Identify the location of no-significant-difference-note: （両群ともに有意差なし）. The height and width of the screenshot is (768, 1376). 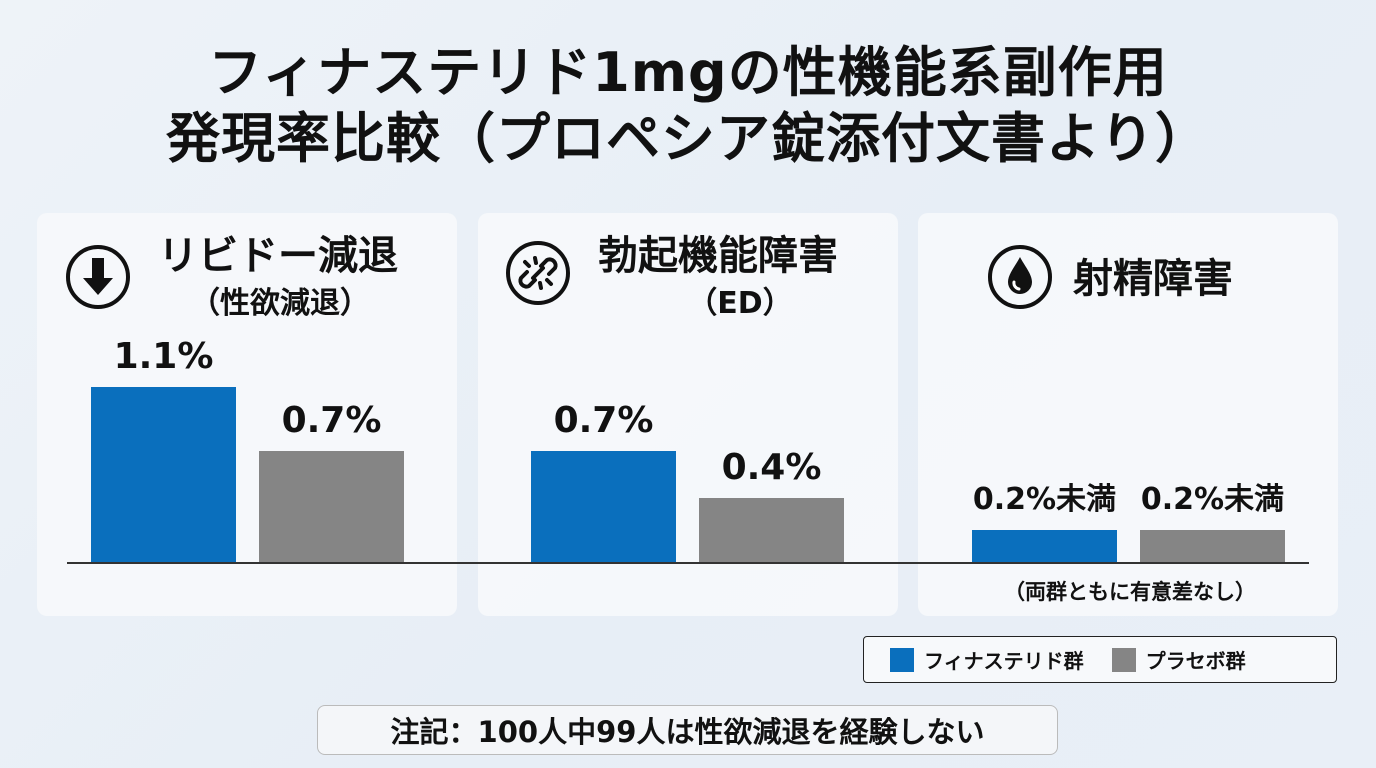
(1130, 592).